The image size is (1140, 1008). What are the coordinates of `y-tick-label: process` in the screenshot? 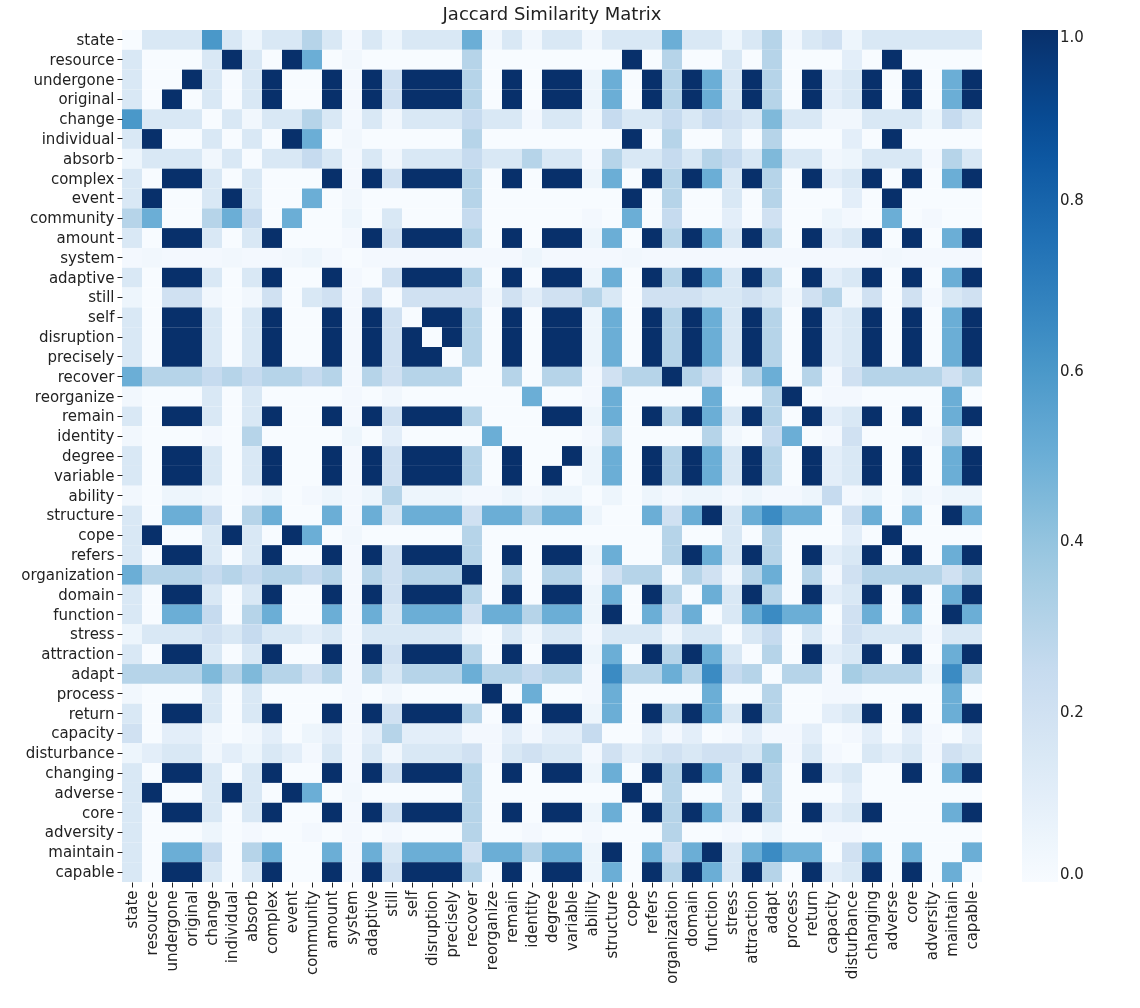 It's located at (85, 693).